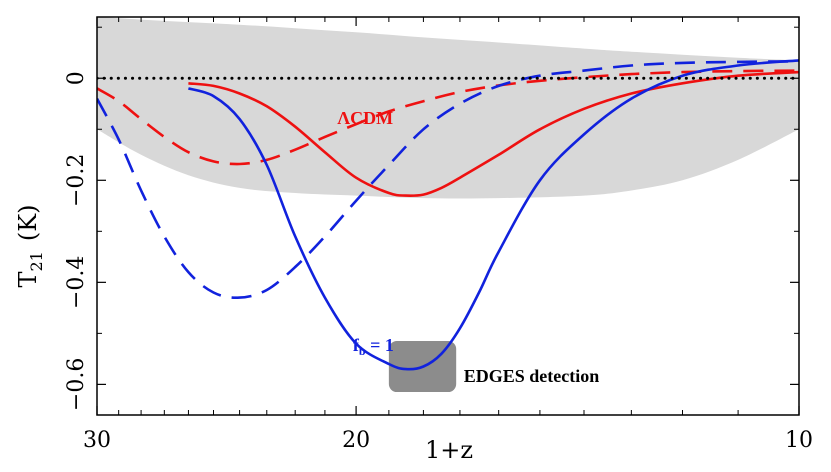  I want to click on y-axis-title-sub: 21, so click(36, 261).